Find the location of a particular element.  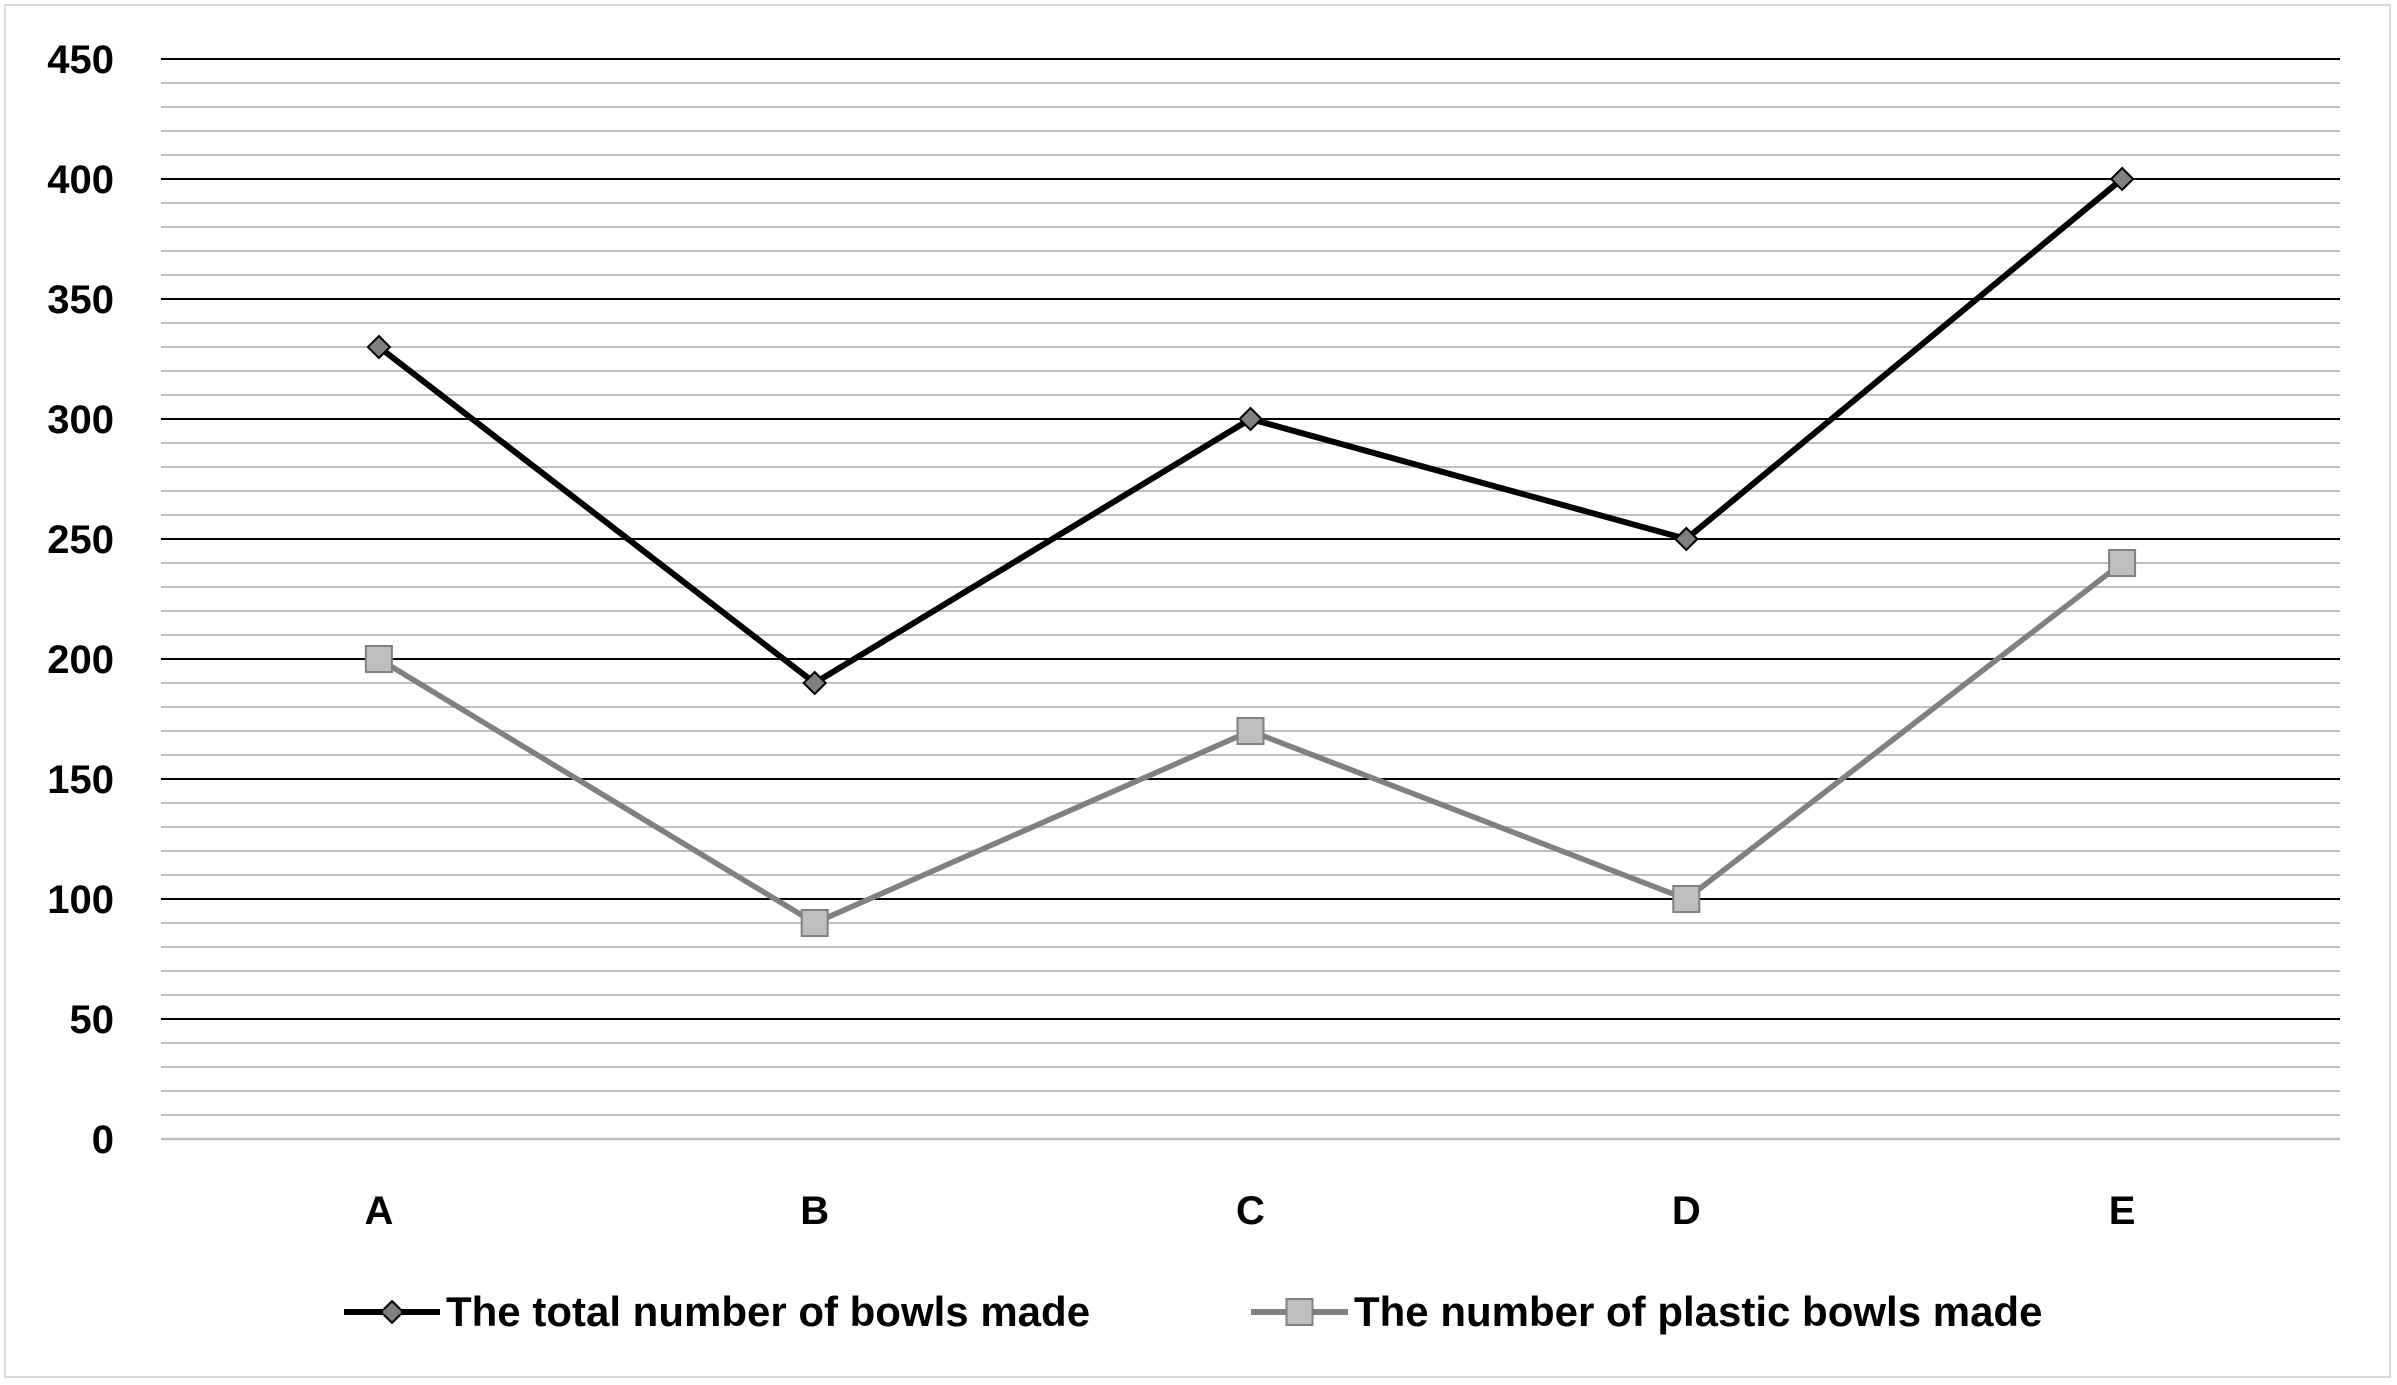

legend-label: The number of plastic bowls made is located at coordinates (1698, 1311).